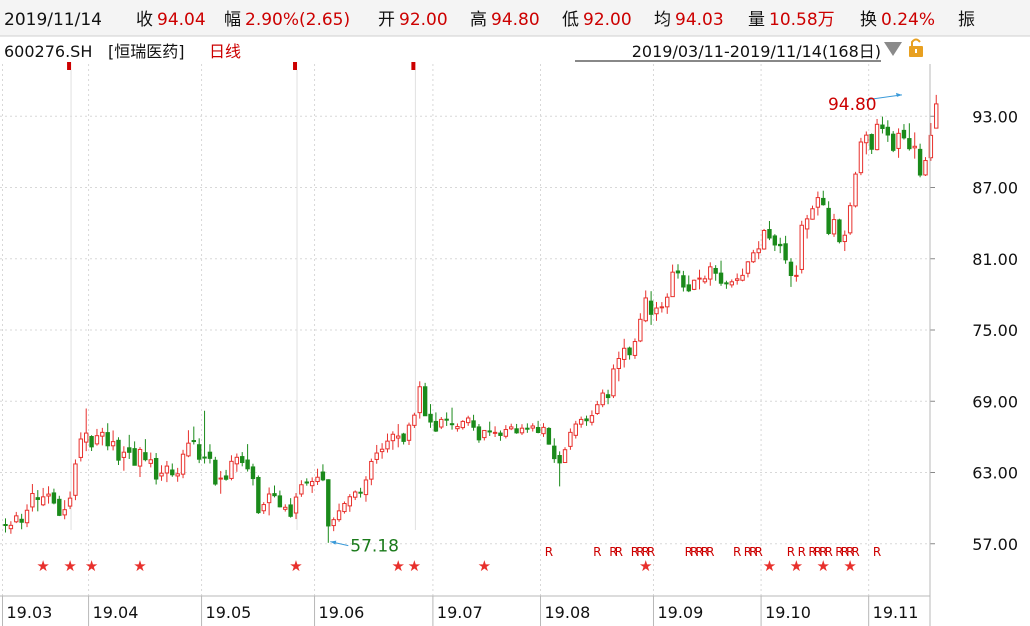  What do you see at coordinates (852, 105) in the screenshot?
I see `max-label: 94.80` at bounding box center [852, 105].